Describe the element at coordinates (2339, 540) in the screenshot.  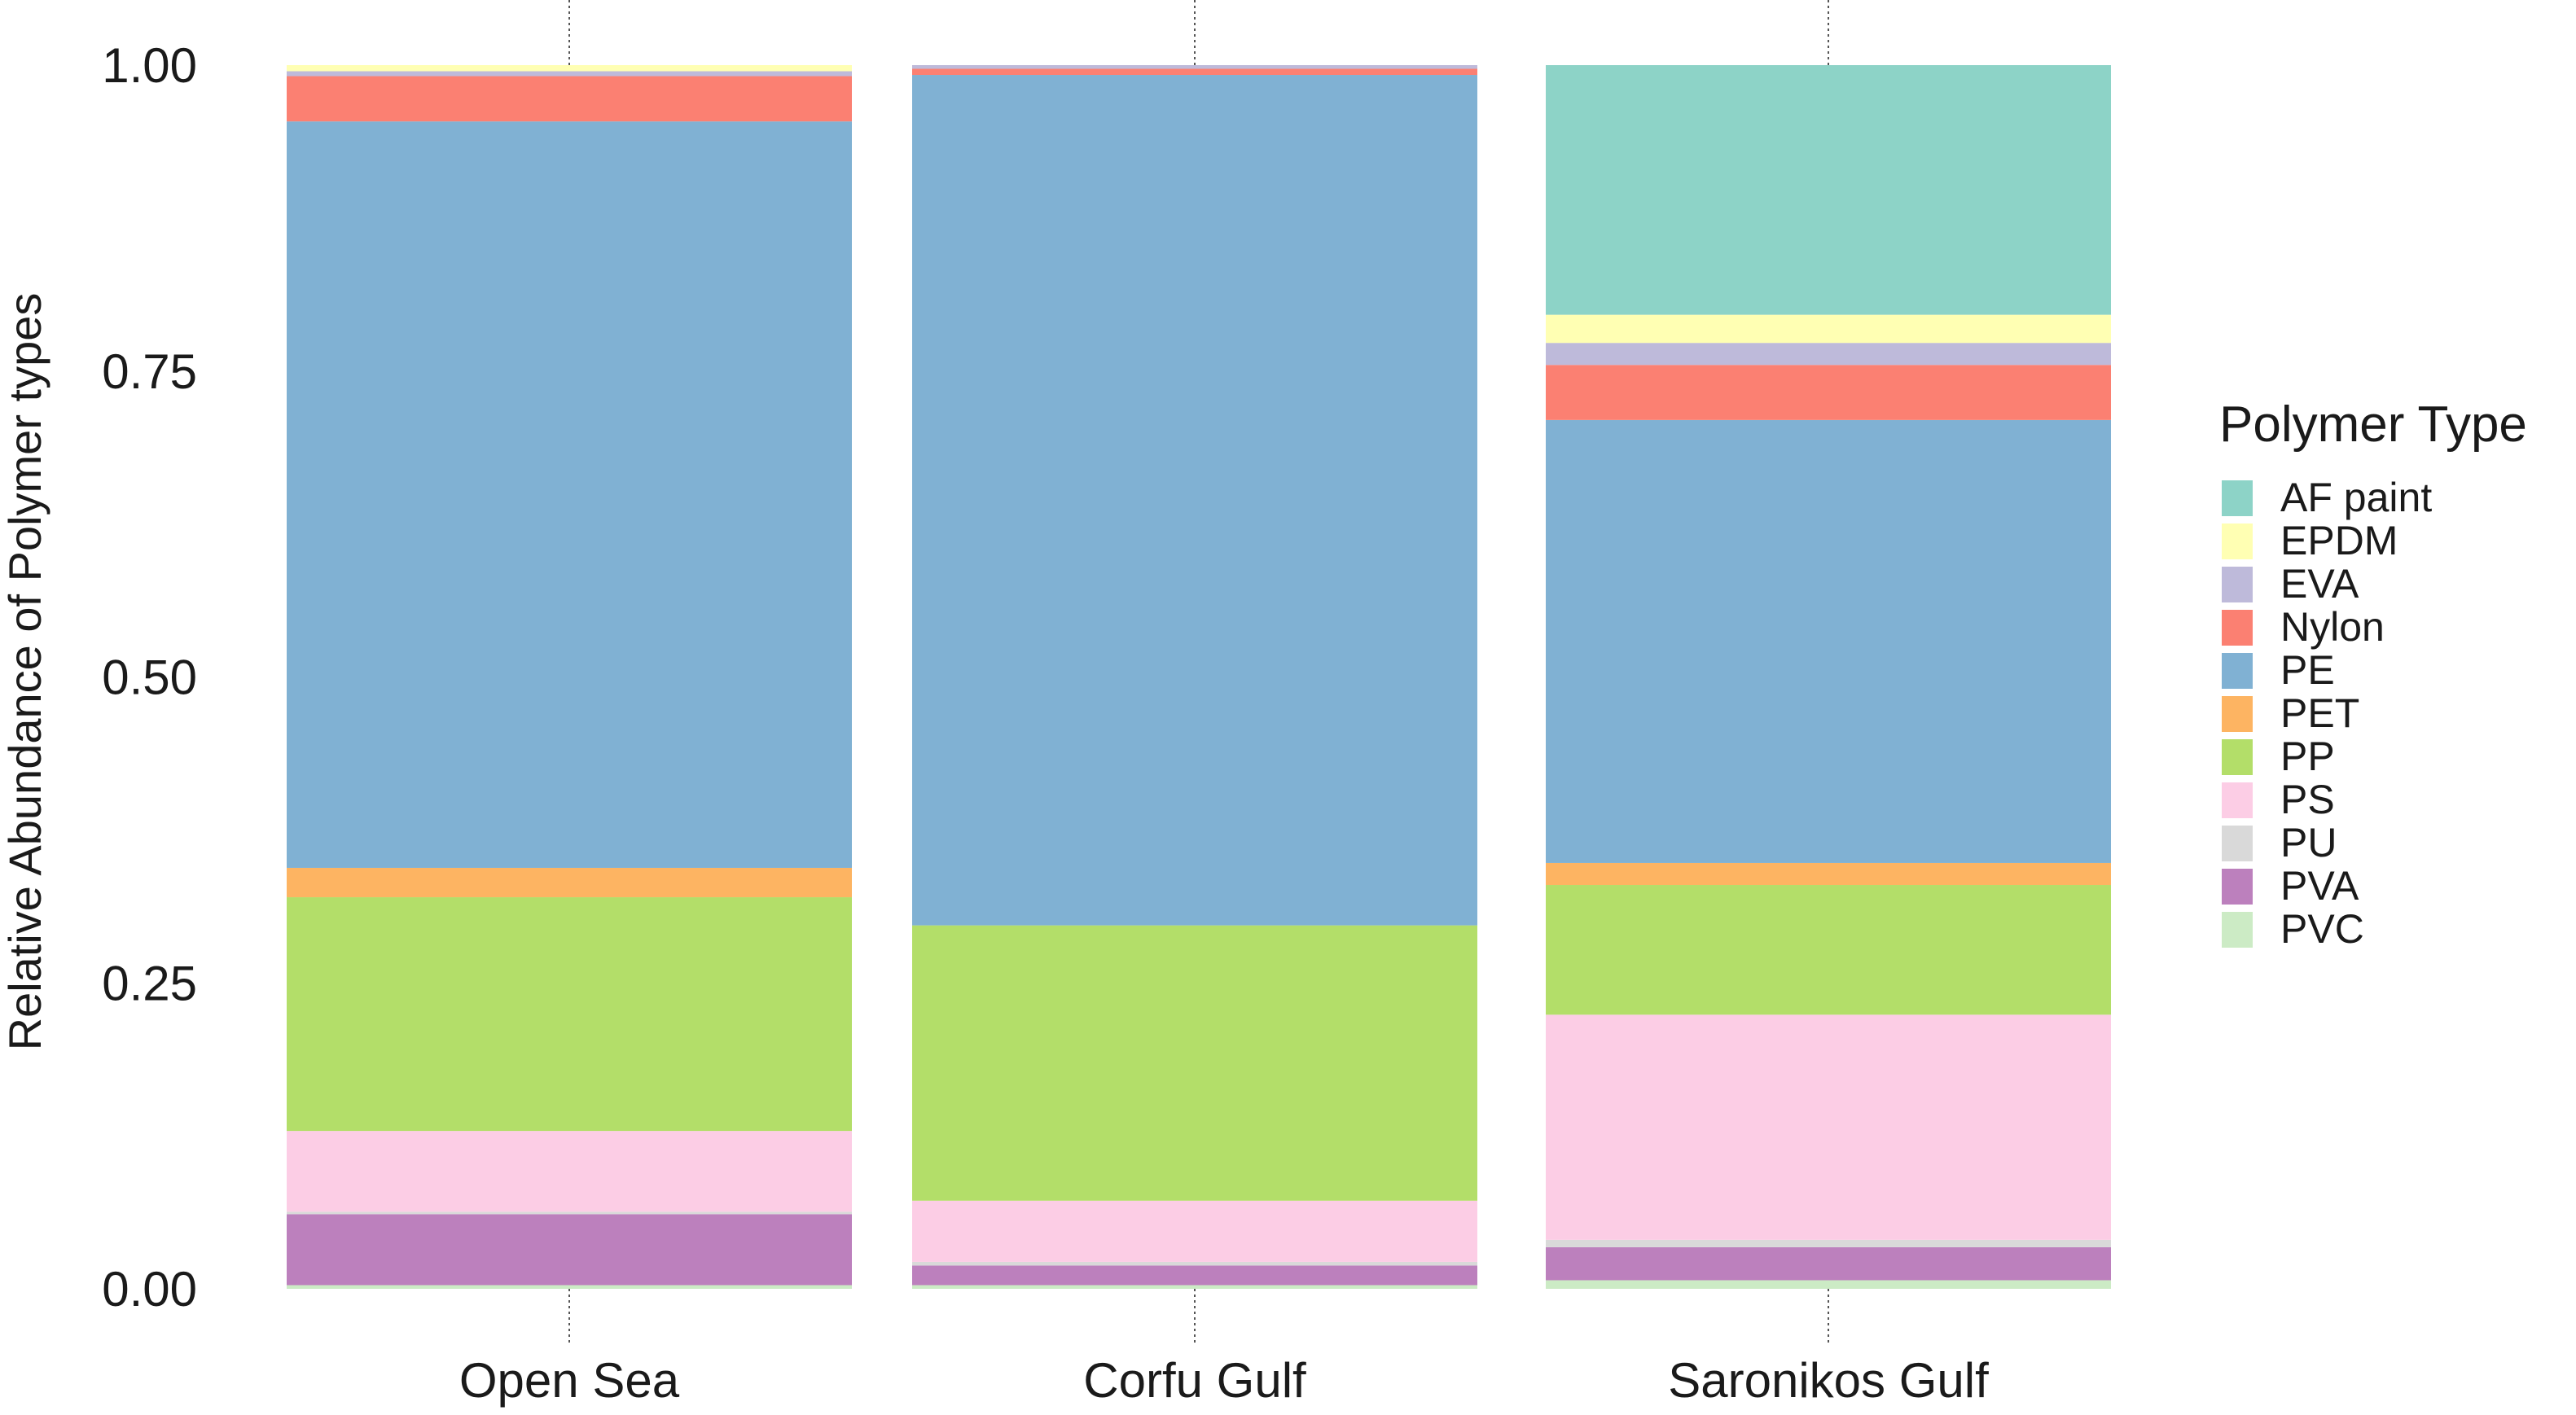
I see `legend-label: EPDM` at that location.